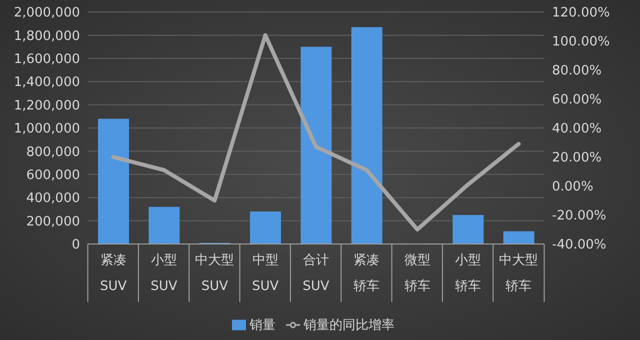  I want to click on y-tick-label: 1,000,000, so click(47, 129).